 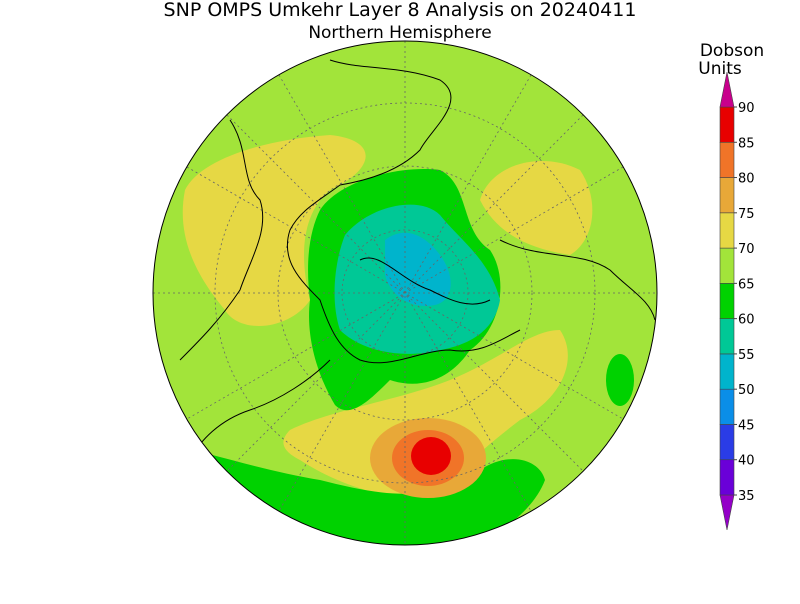 What do you see at coordinates (746, 108) in the screenshot?
I see `colorbar-tick-label: 90` at bounding box center [746, 108].